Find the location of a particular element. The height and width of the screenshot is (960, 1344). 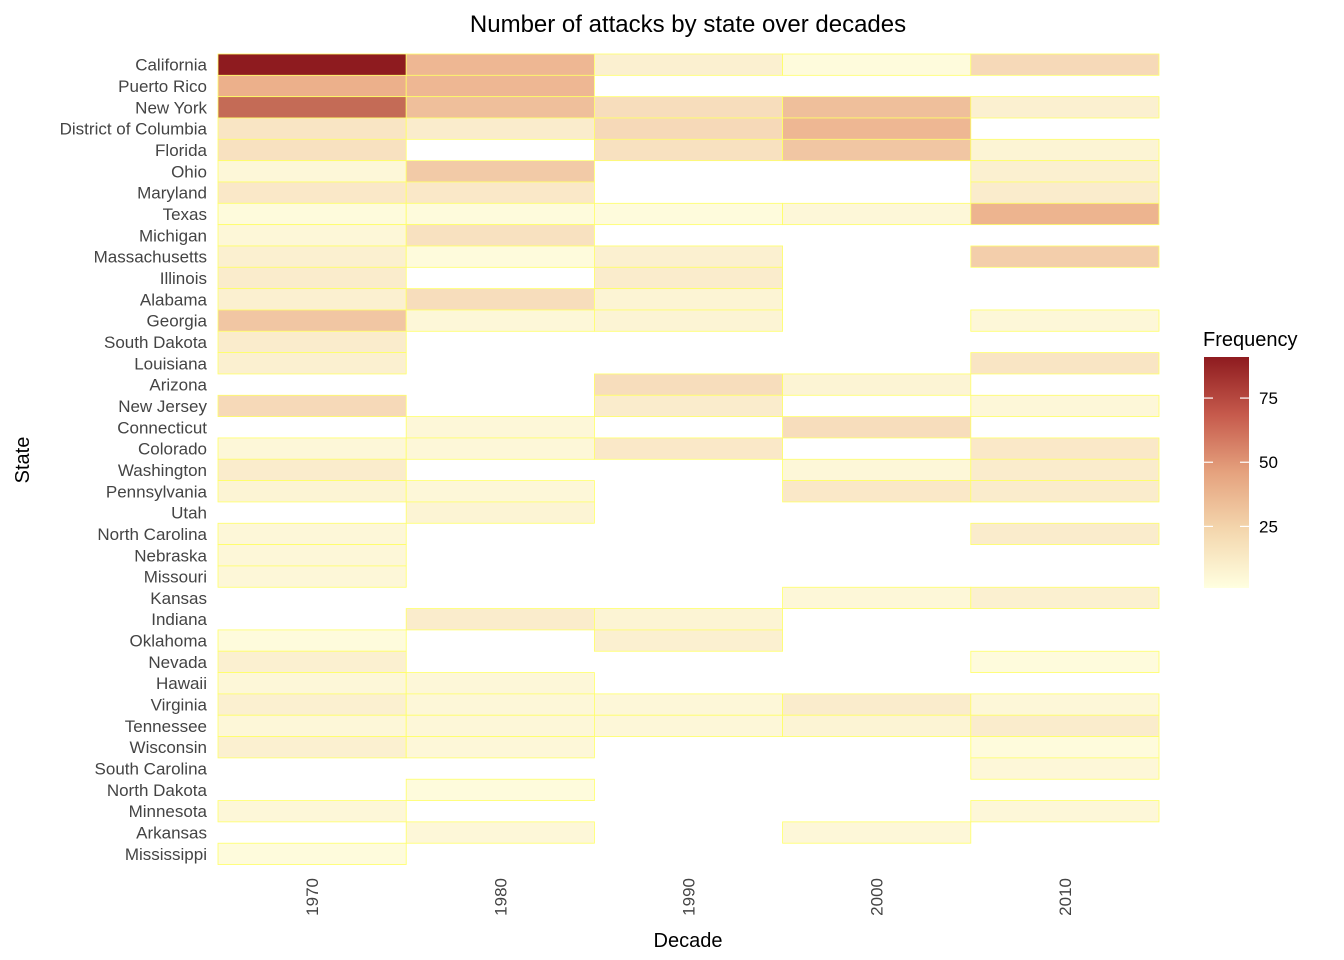

state-tick-label: Puerto Rico is located at coordinates (162, 86).